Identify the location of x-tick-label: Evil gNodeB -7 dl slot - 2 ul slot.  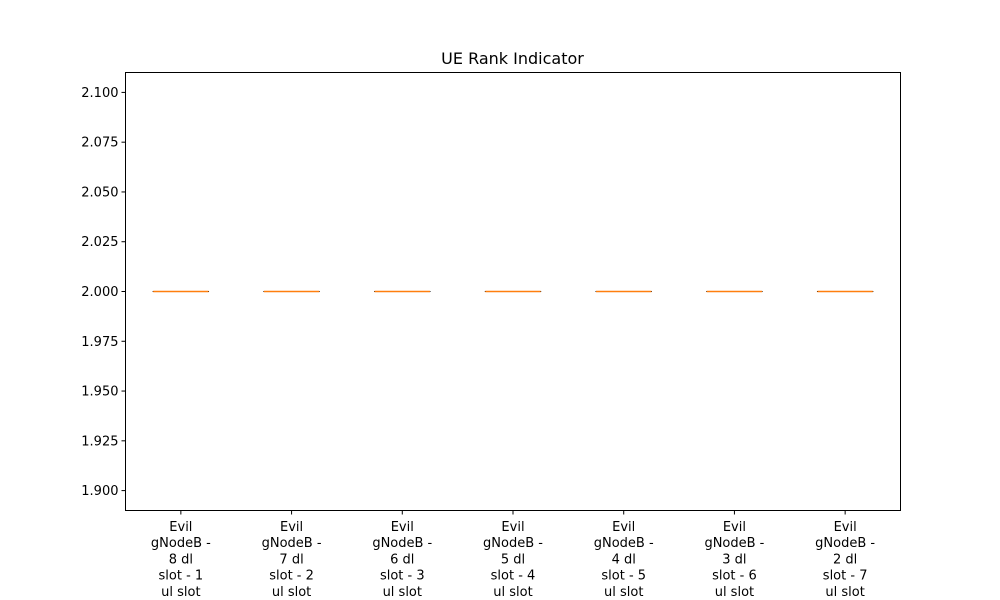
(292, 560).